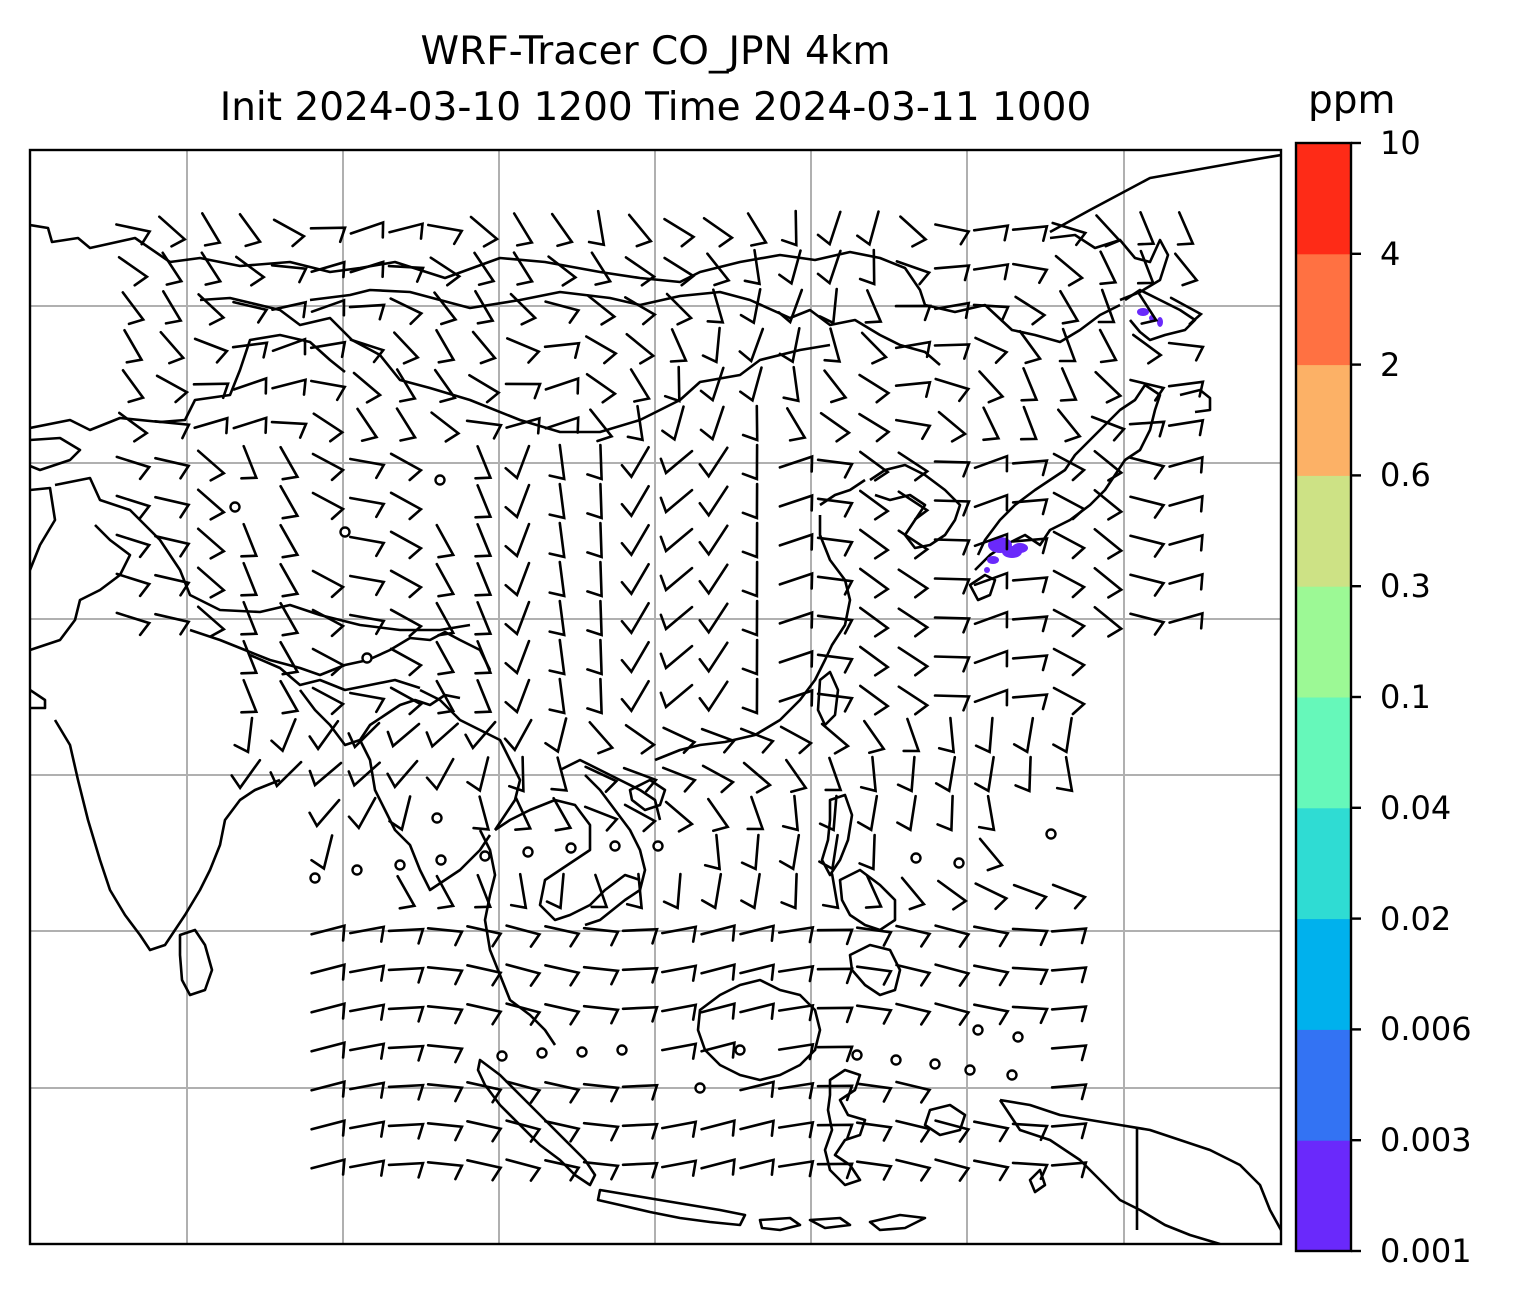 This screenshot has height=1306, width=1528. I want to click on russia-border, so click(575, 283).